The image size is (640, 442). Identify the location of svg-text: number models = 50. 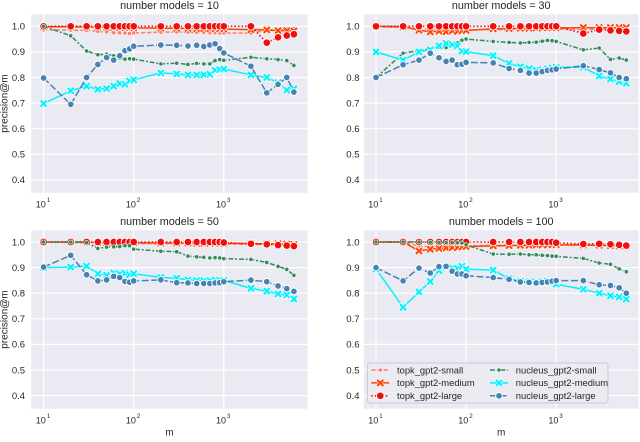
(169, 222).